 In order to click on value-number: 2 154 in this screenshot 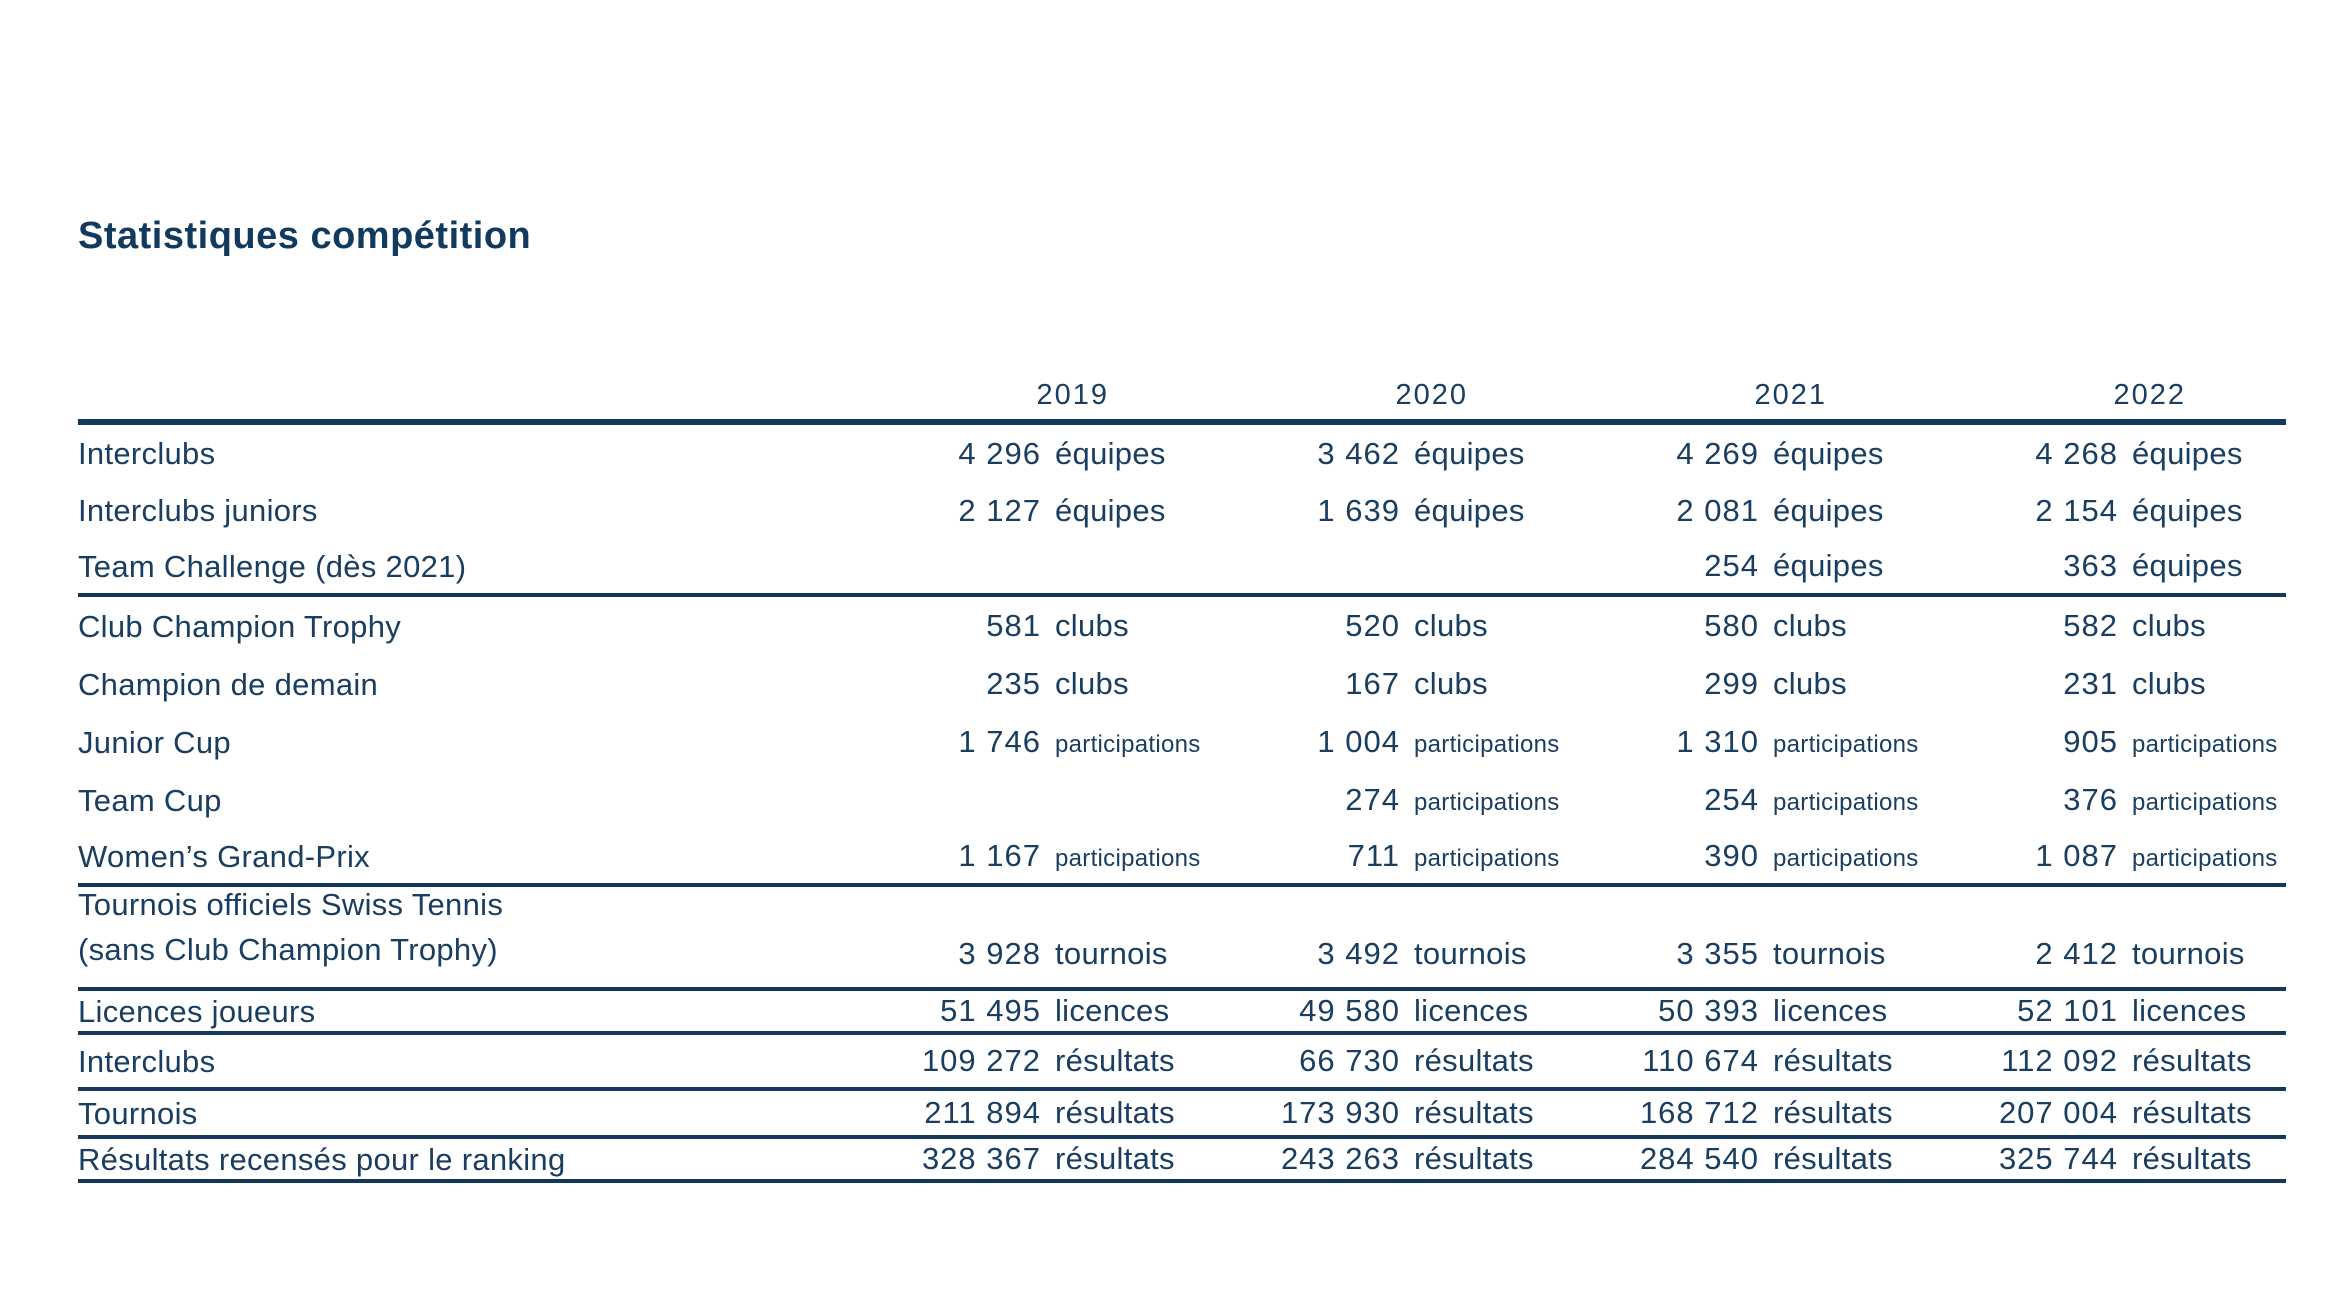, I will do `click(2076, 510)`.